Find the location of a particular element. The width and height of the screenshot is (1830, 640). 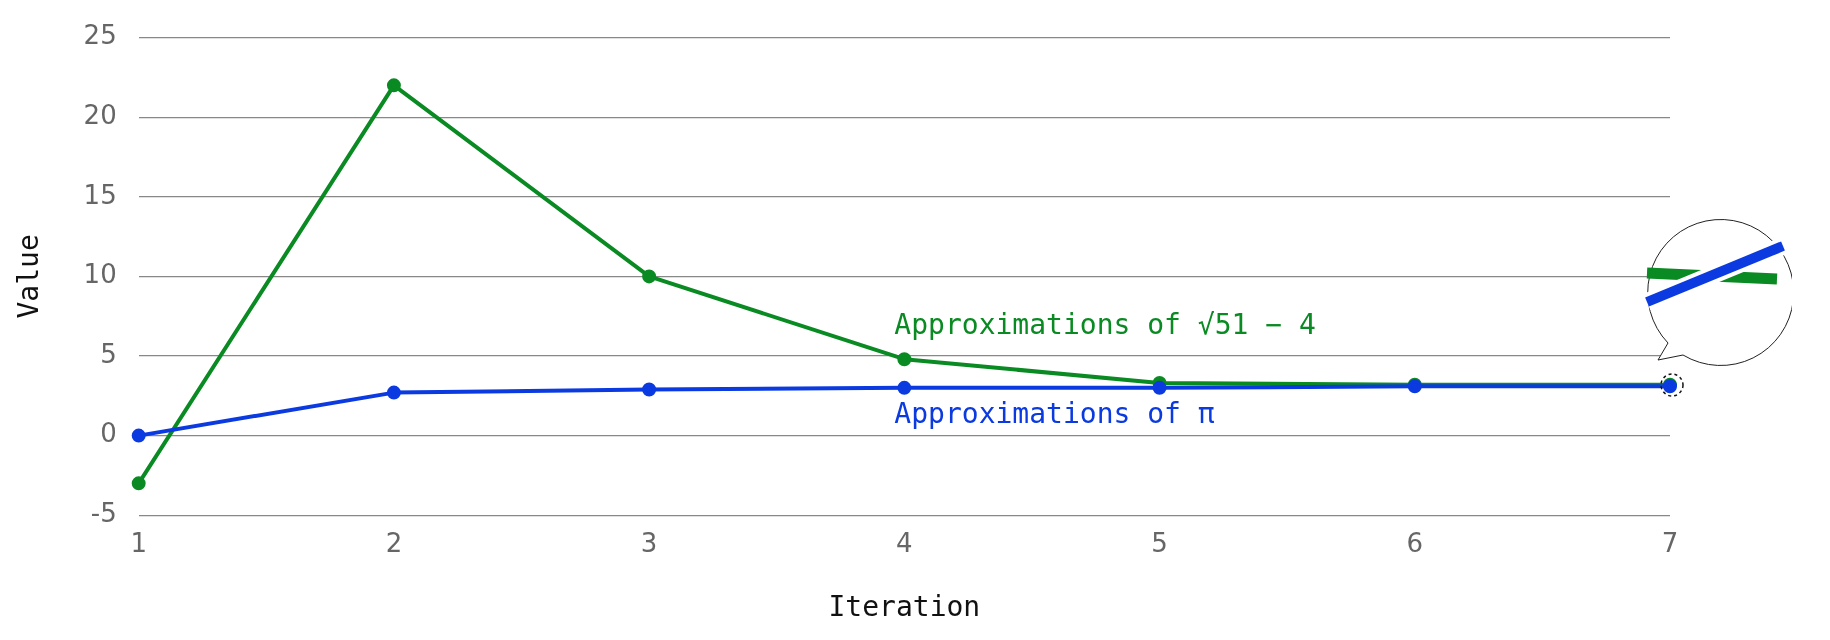

x-axis-title: Iteration is located at coordinates (904, 607).